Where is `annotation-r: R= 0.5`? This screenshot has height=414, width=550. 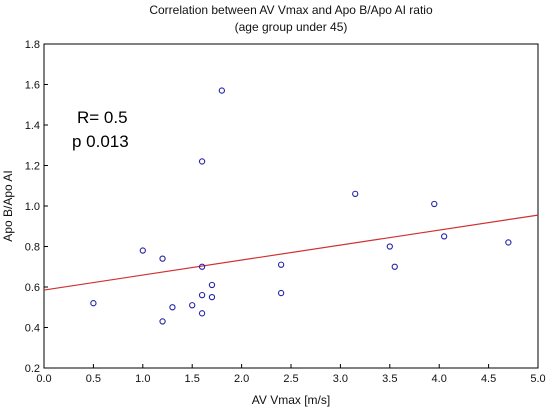
annotation-r: R= 0.5 is located at coordinates (102, 117).